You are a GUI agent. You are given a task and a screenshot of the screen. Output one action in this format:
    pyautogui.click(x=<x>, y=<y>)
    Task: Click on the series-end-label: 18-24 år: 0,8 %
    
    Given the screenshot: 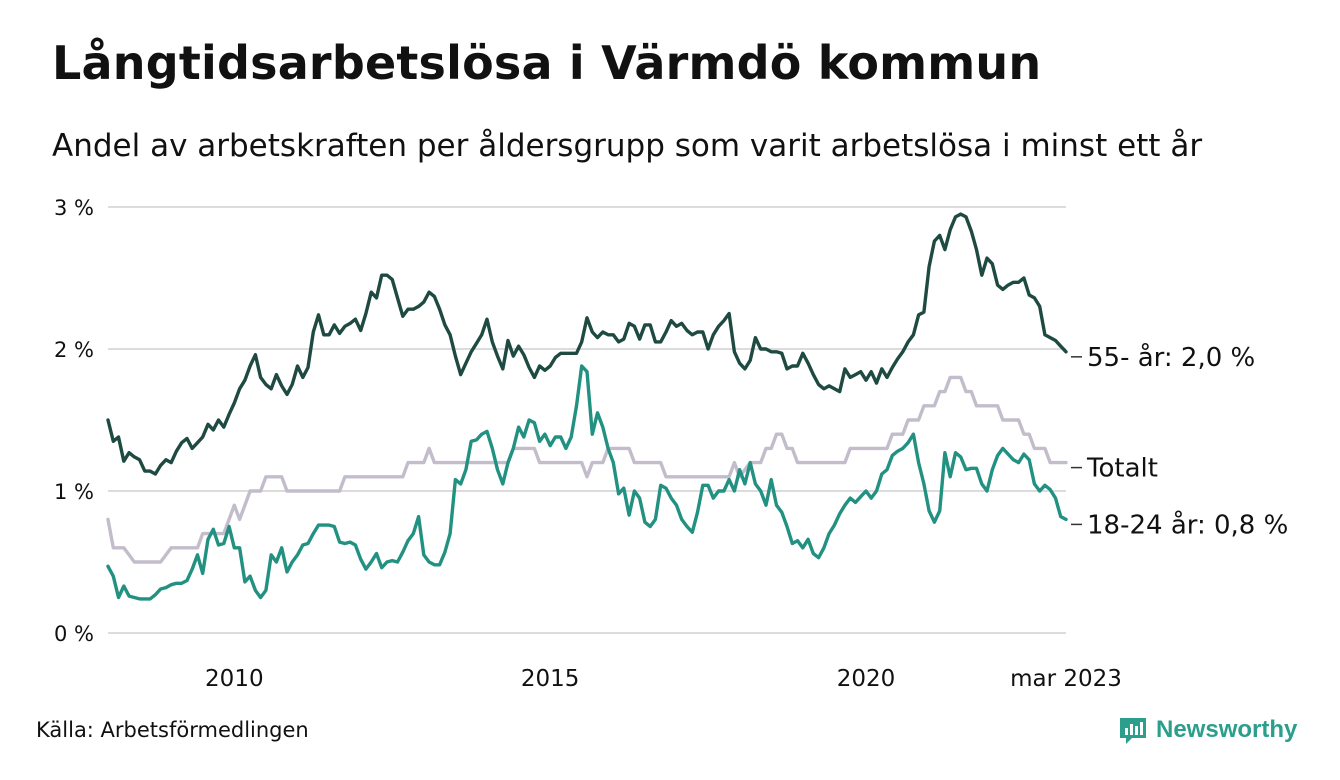 What is the action you would take?
    pyautogui.click(x=1187, y=524)
    